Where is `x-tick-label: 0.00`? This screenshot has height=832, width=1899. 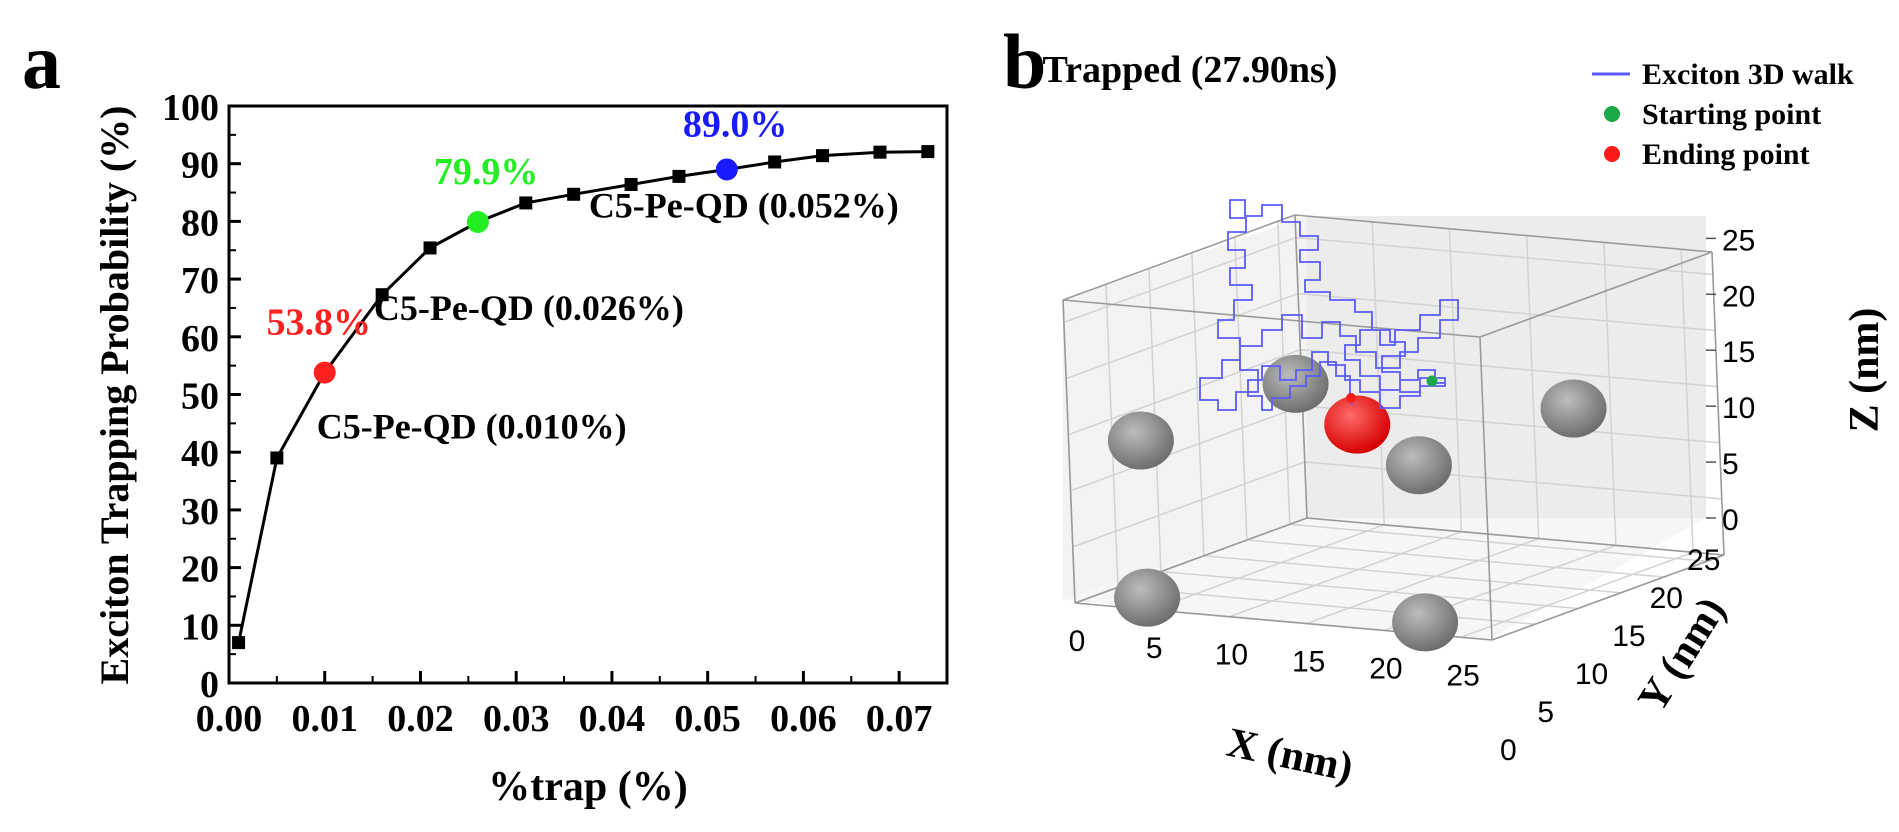
x-tick-label: 0.00 is located at coordinates (229, 719).